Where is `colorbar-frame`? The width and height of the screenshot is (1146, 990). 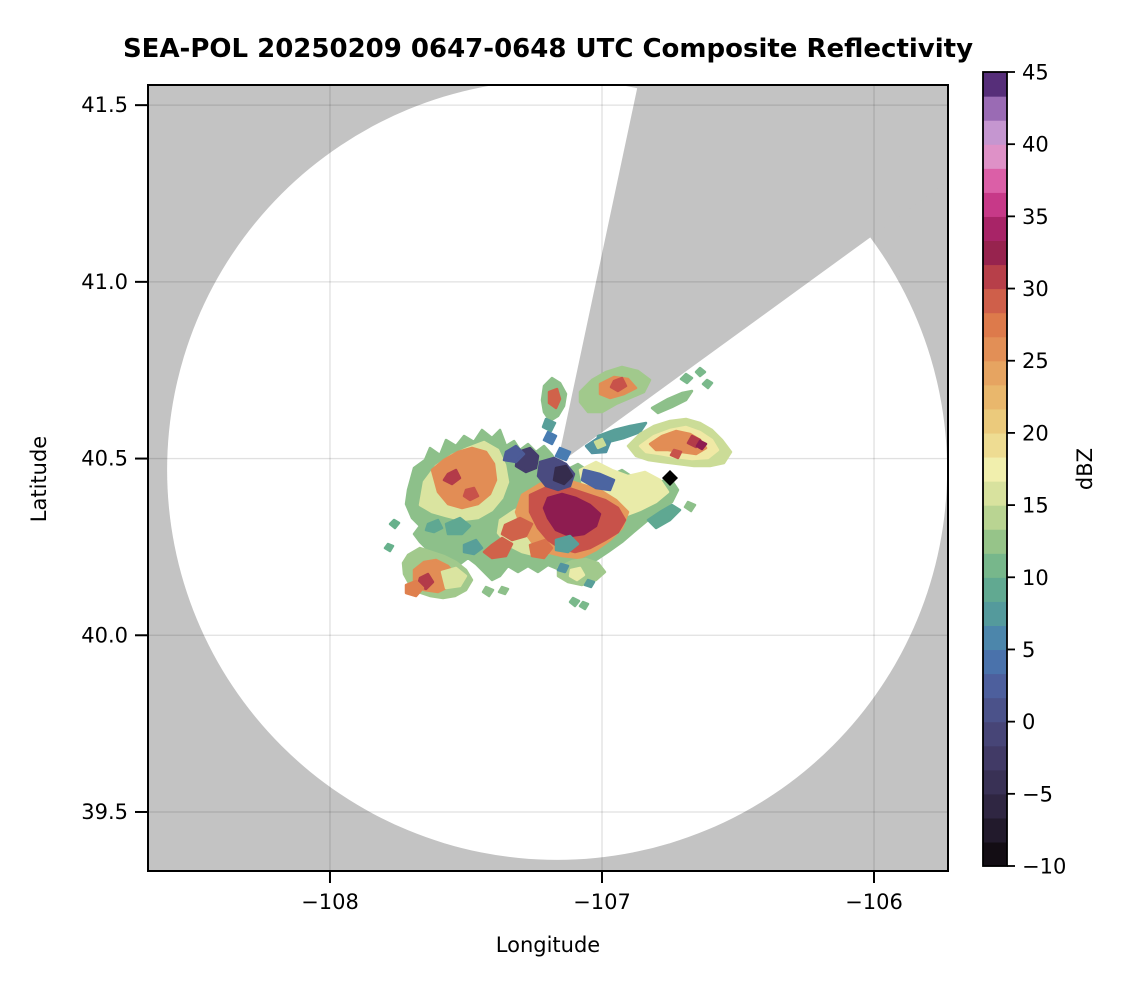
colorbar-frame is located at coordinates (995, 469).